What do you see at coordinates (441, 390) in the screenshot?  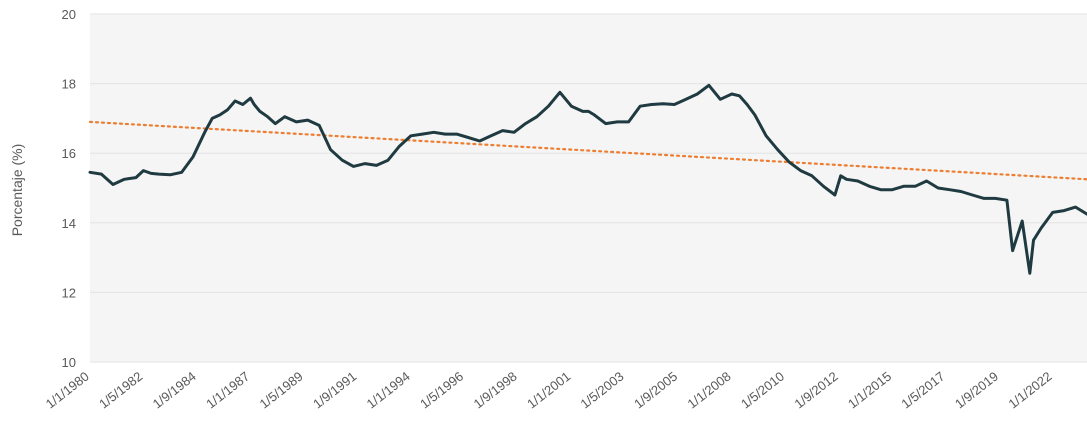 I see `x-tick-label: 1/5/1996` at bounding box center [441, 390].